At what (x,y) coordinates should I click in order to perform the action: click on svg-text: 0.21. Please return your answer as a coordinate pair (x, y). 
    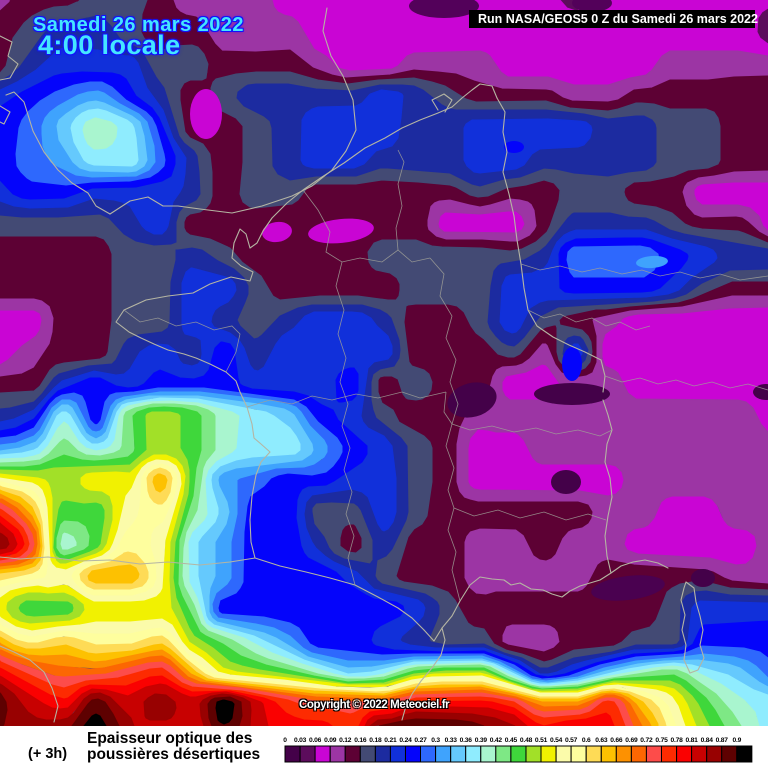
    Looking at the image, I should click on (390, 740).